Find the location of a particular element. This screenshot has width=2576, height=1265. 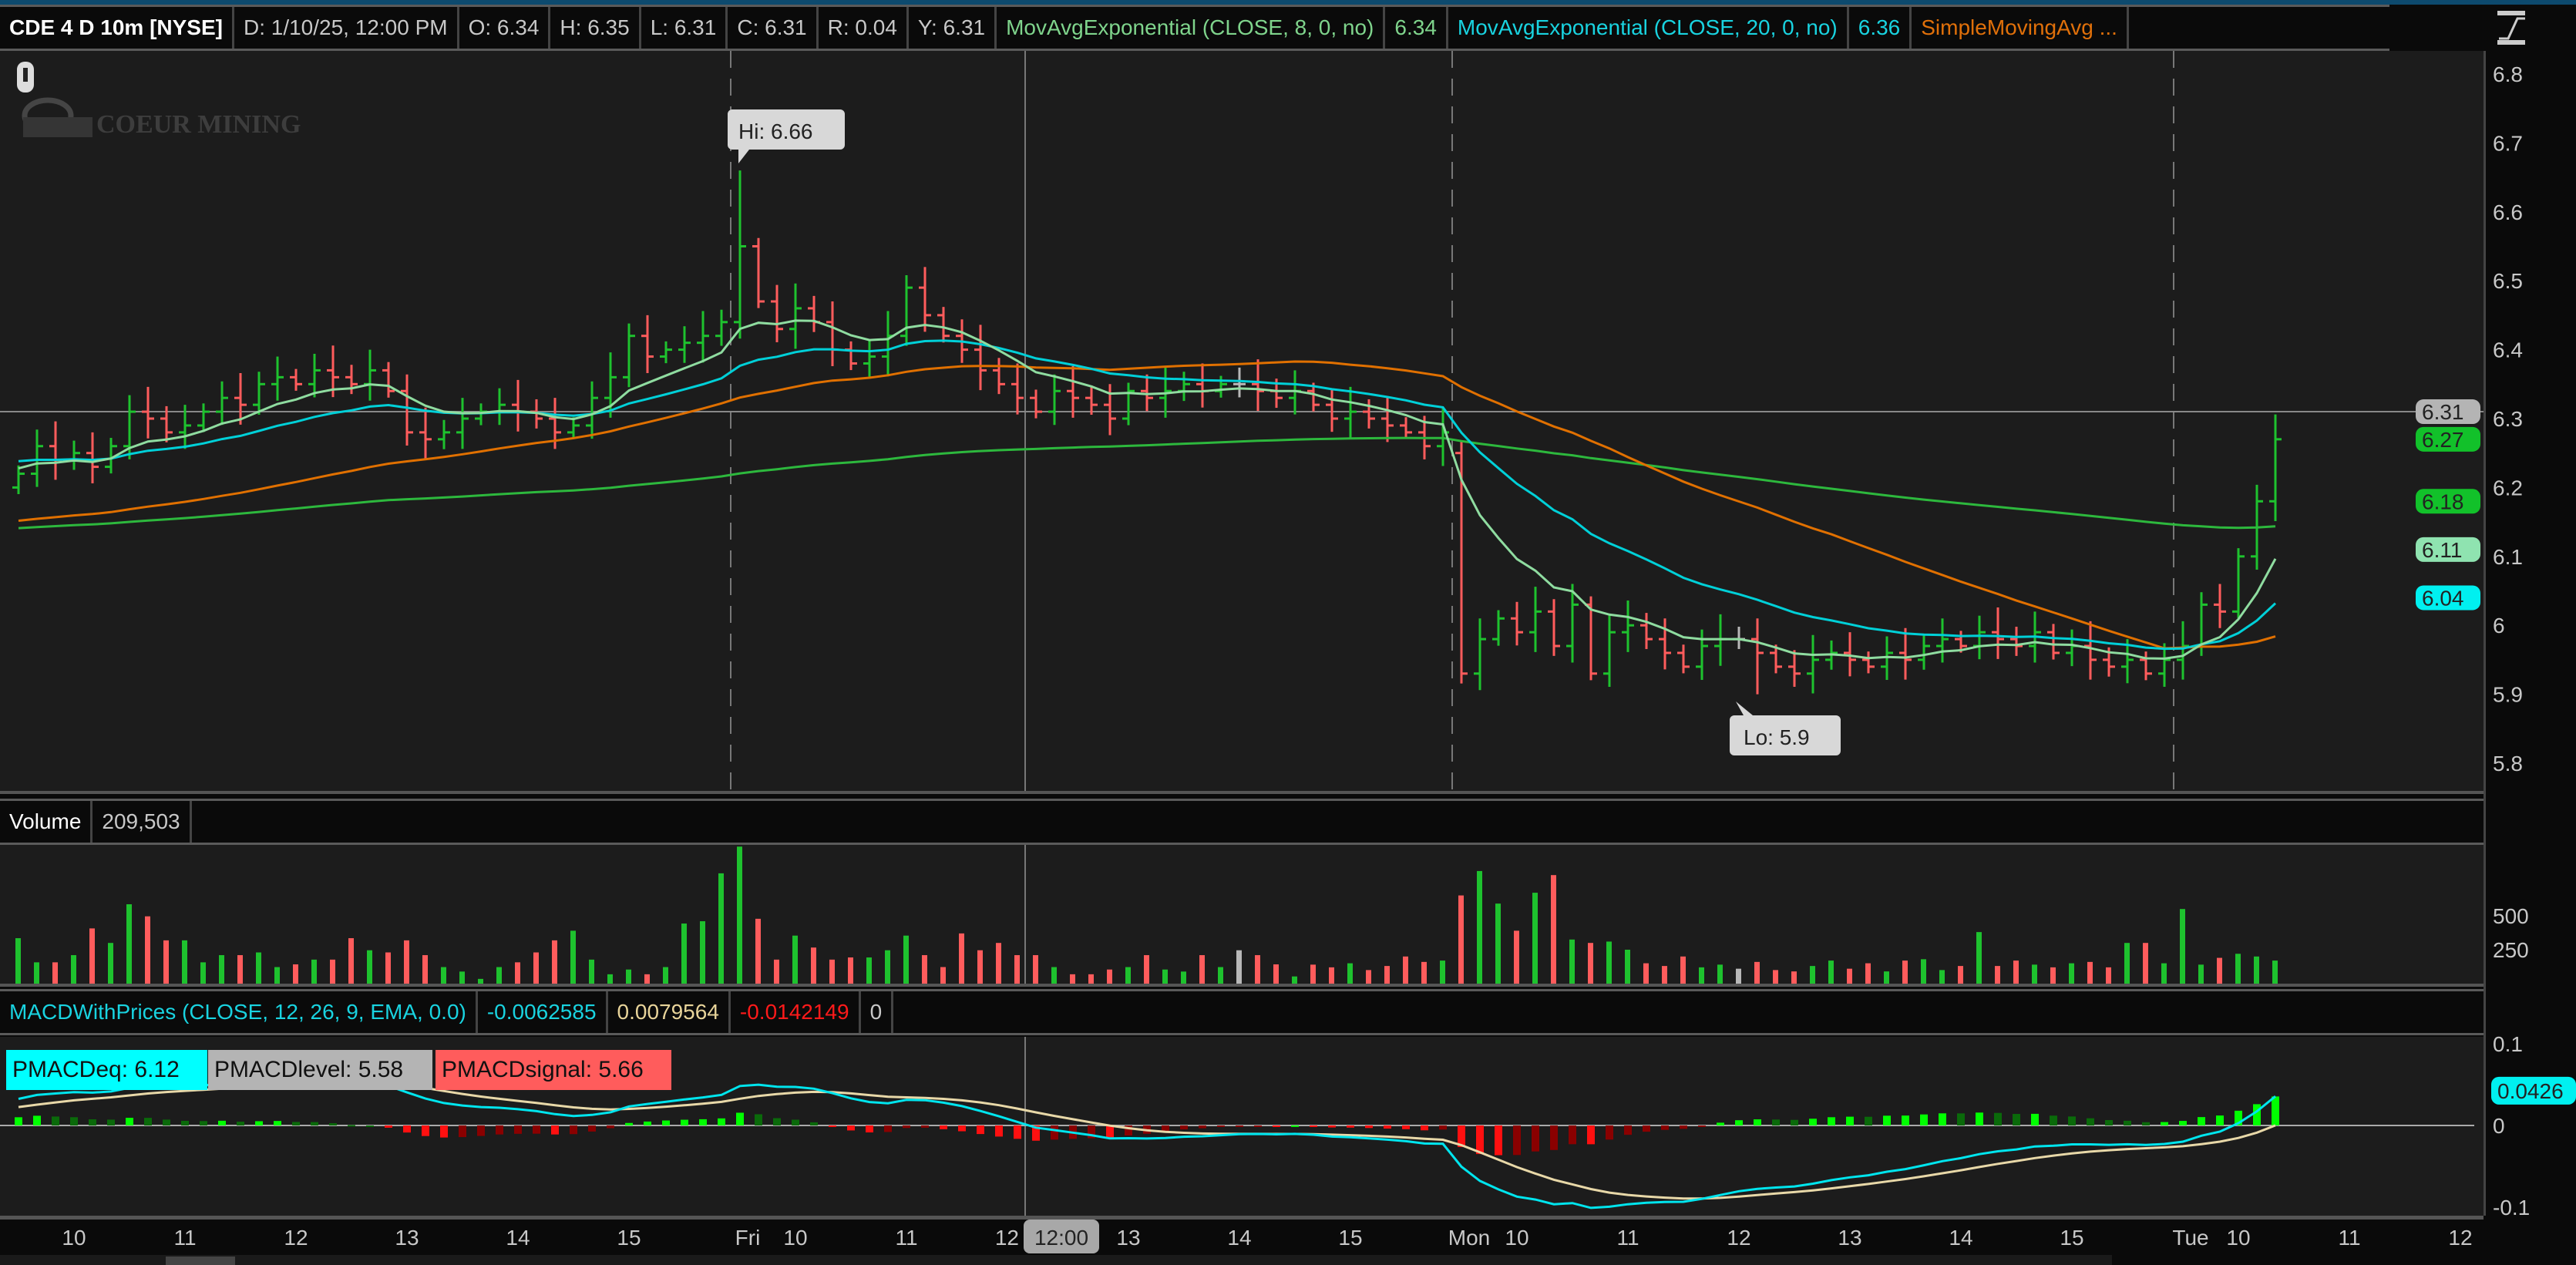

ema8-study-label: MovAvgExponential (CLOSE, 8, 0, no) is located at coordinates (1191, 28).